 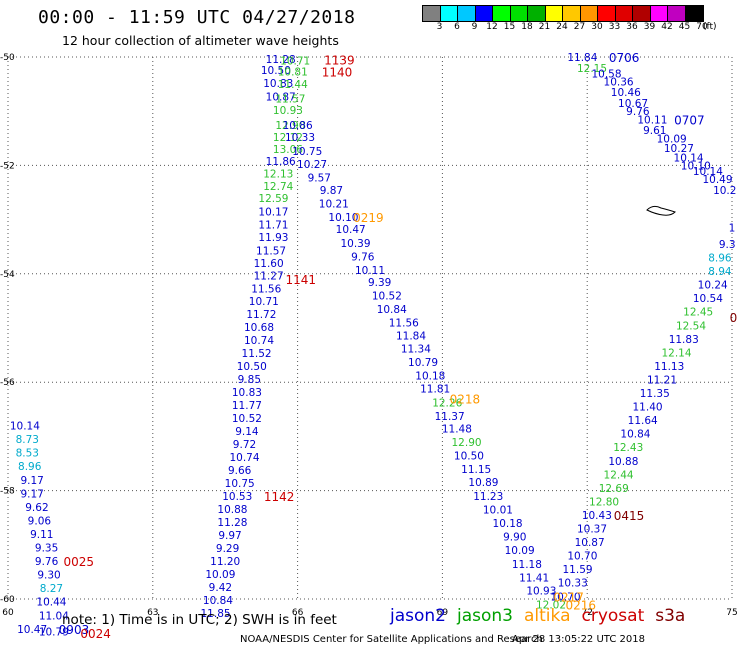 I want to click on data-point-label: 12.15, so click(x=592, y=69).